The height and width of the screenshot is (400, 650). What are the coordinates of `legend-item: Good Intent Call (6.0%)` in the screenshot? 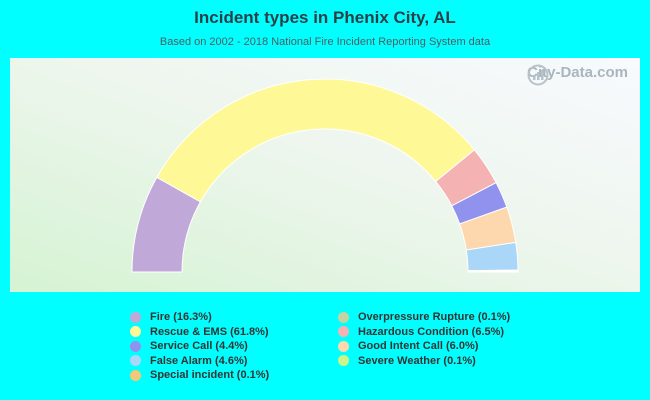 It's located at (424, 346).